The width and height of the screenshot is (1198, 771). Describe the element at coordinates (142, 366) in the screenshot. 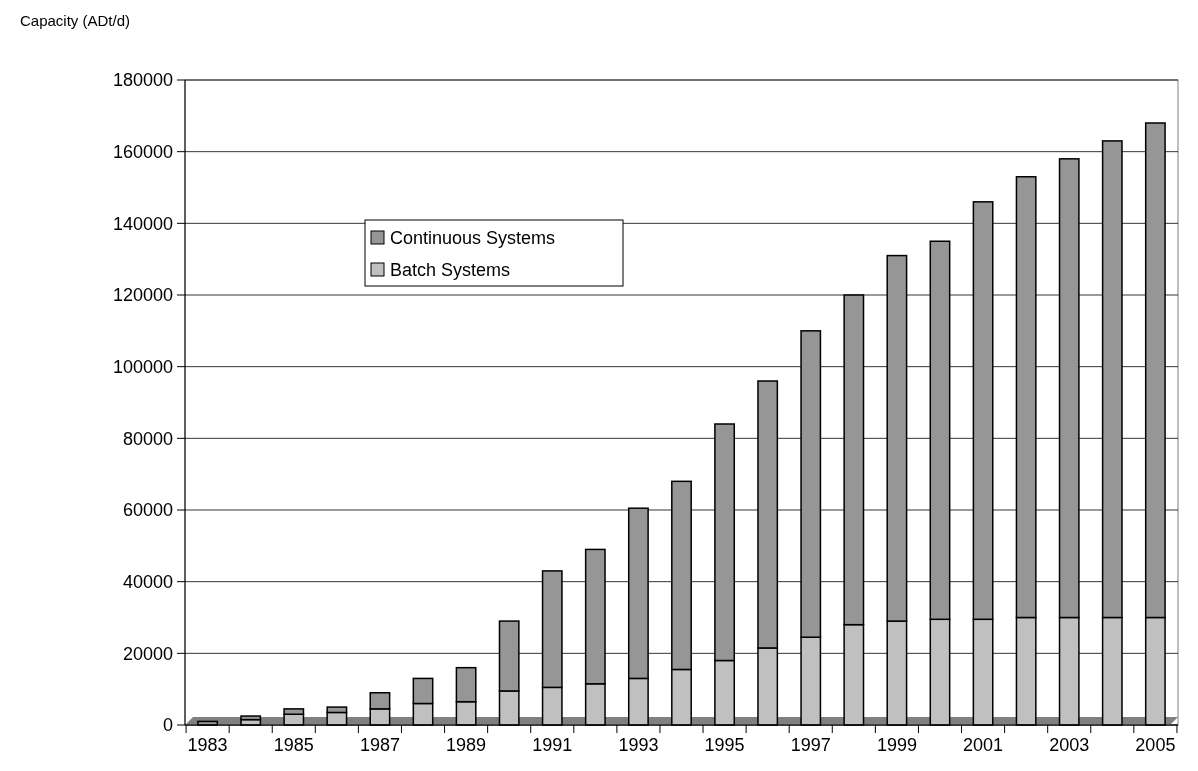

I see `y-tick-label: 100000` at that location.